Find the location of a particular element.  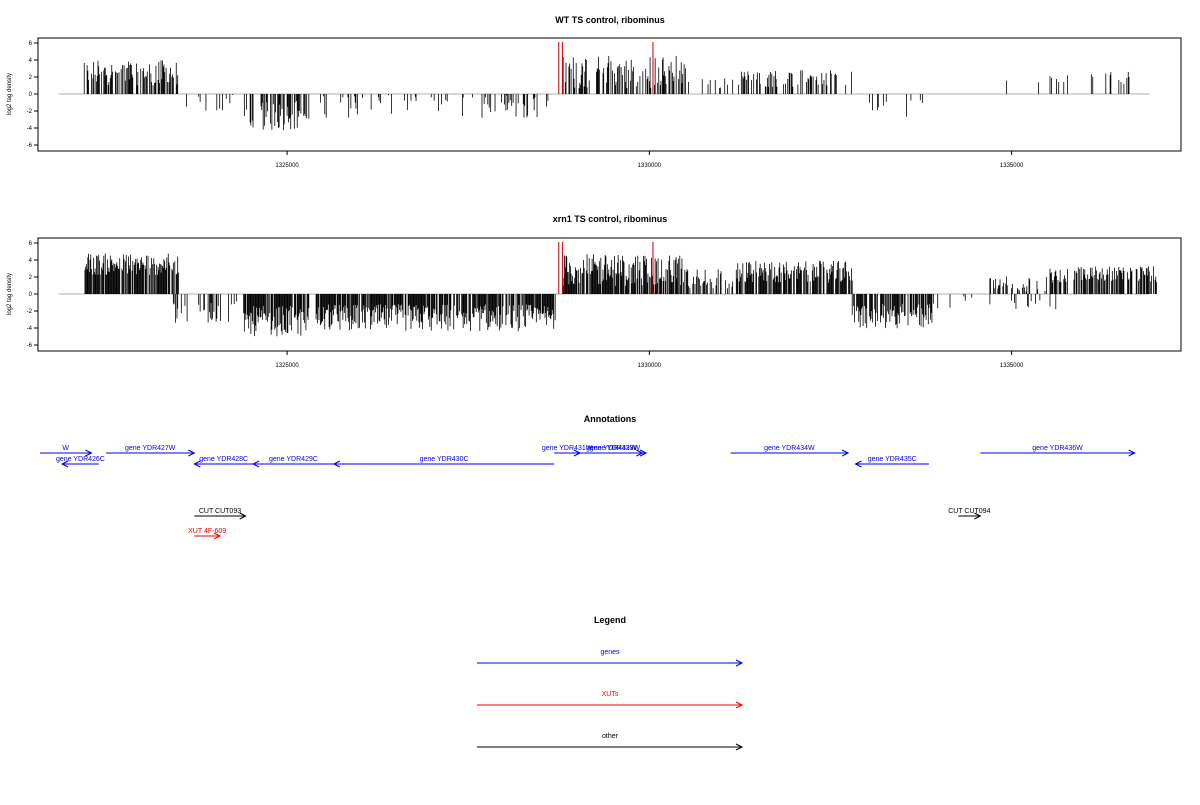

xrn1-signal-bars is located at coordinates (607, 289).